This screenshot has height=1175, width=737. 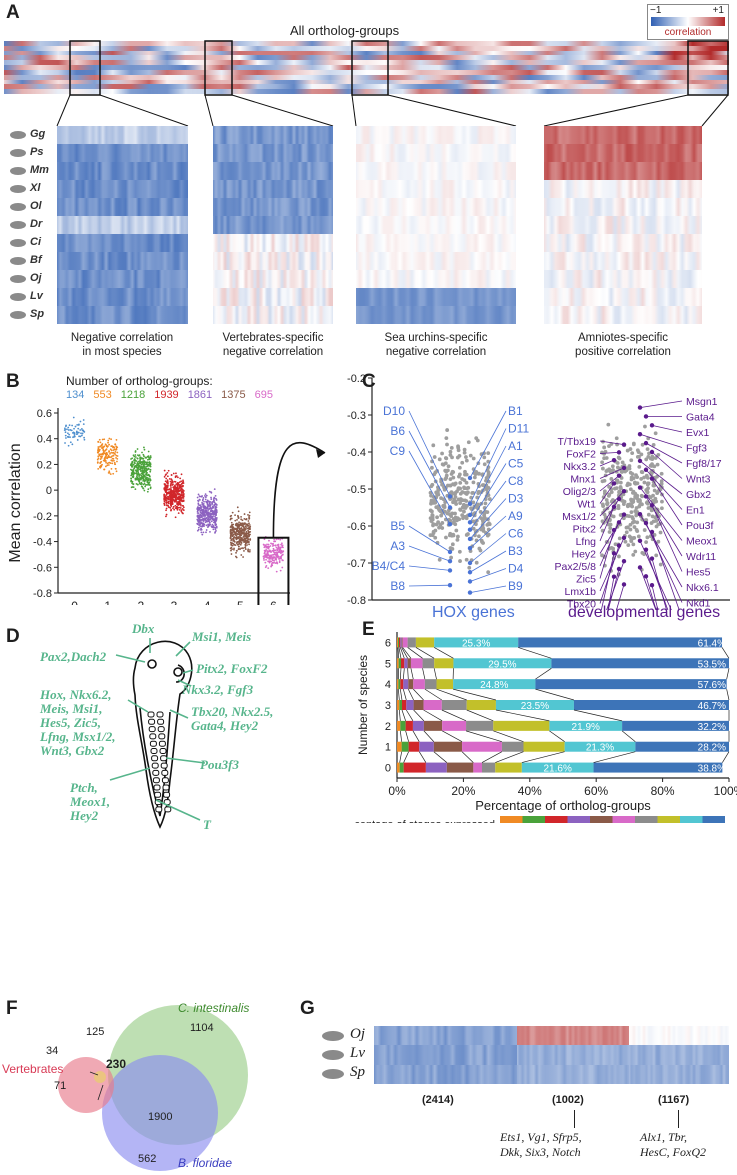 What do you see at coordinates (470, 529) in the screenshot?
I see `hox-point` at bounding box center [470, 529].